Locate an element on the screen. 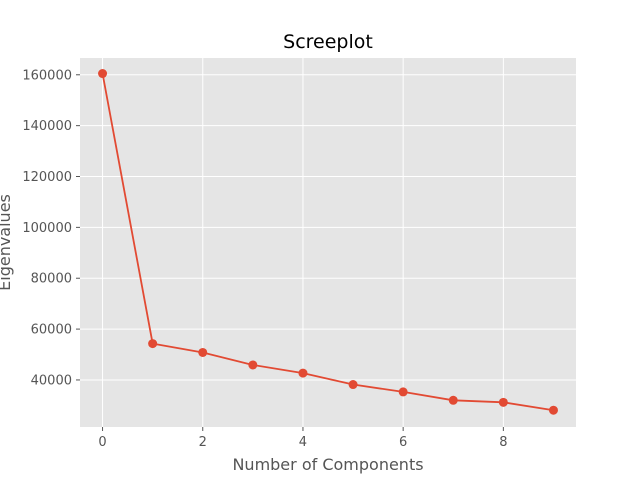 The width and height of the screenshot is (640, 480). x-tick-label: 2 is located at coordinates (203, 442).